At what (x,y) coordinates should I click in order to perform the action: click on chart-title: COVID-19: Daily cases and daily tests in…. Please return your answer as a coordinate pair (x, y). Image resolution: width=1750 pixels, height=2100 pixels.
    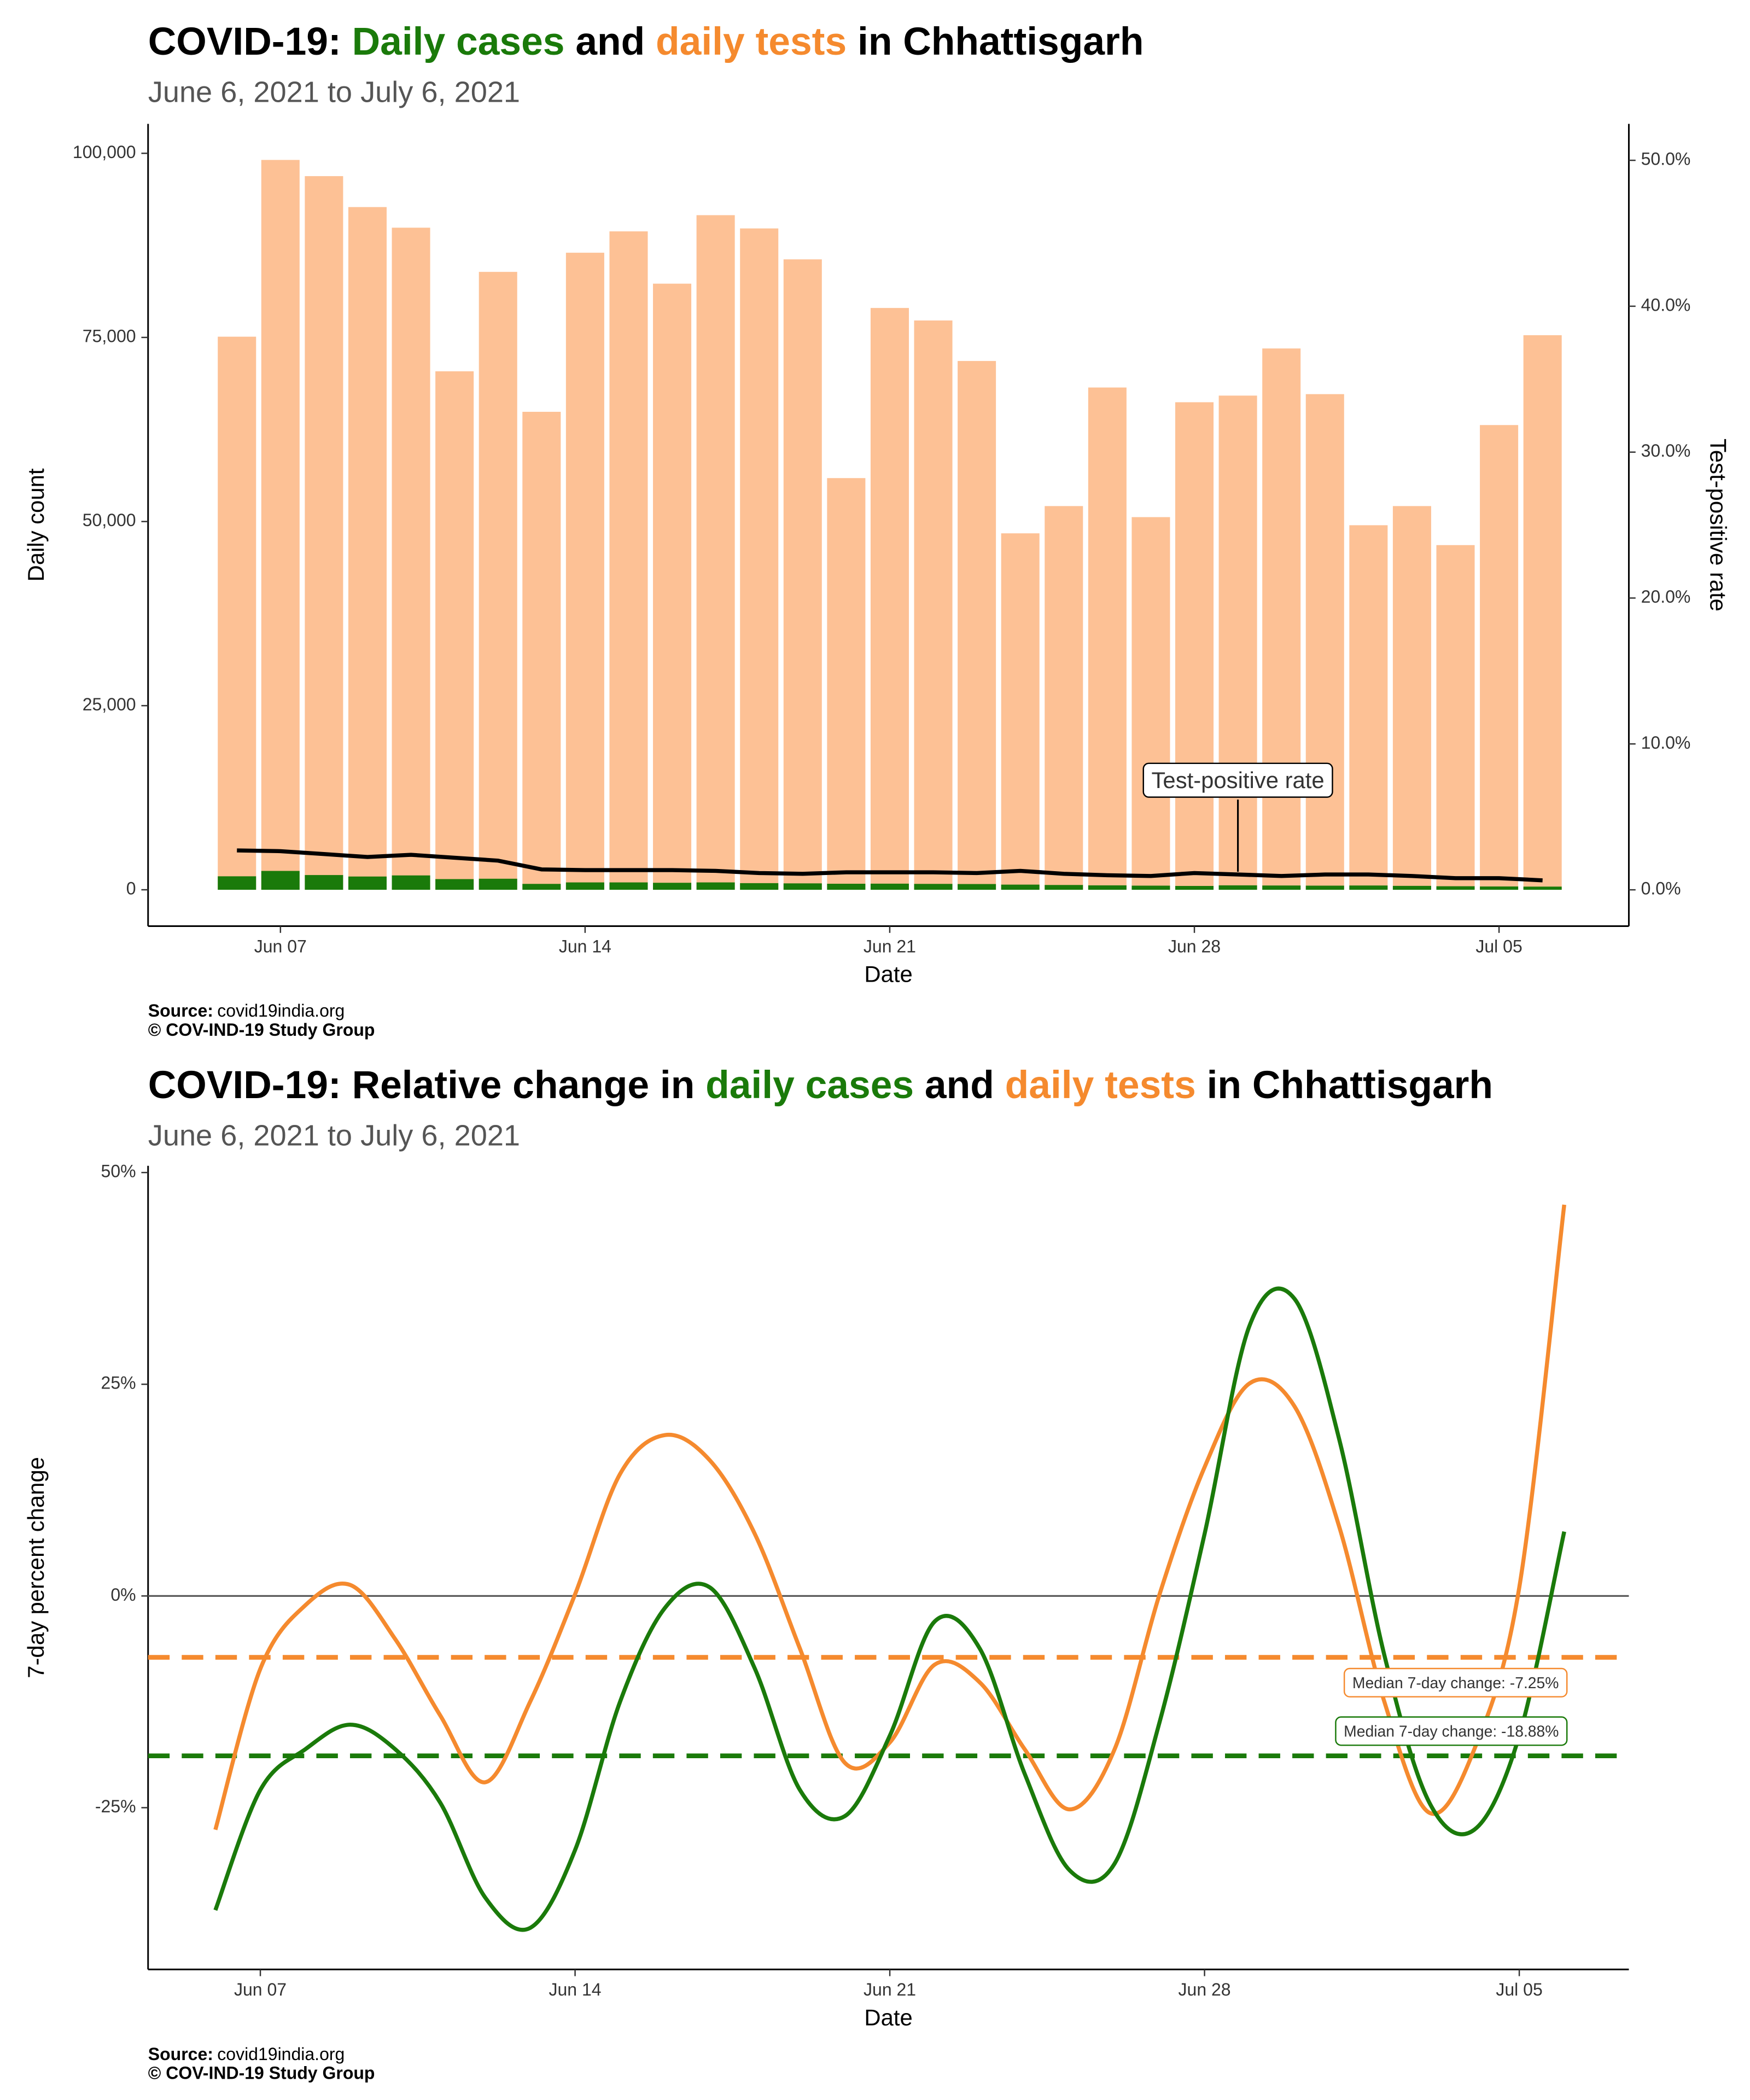
    Looking at the image, I should click on (646, 41).